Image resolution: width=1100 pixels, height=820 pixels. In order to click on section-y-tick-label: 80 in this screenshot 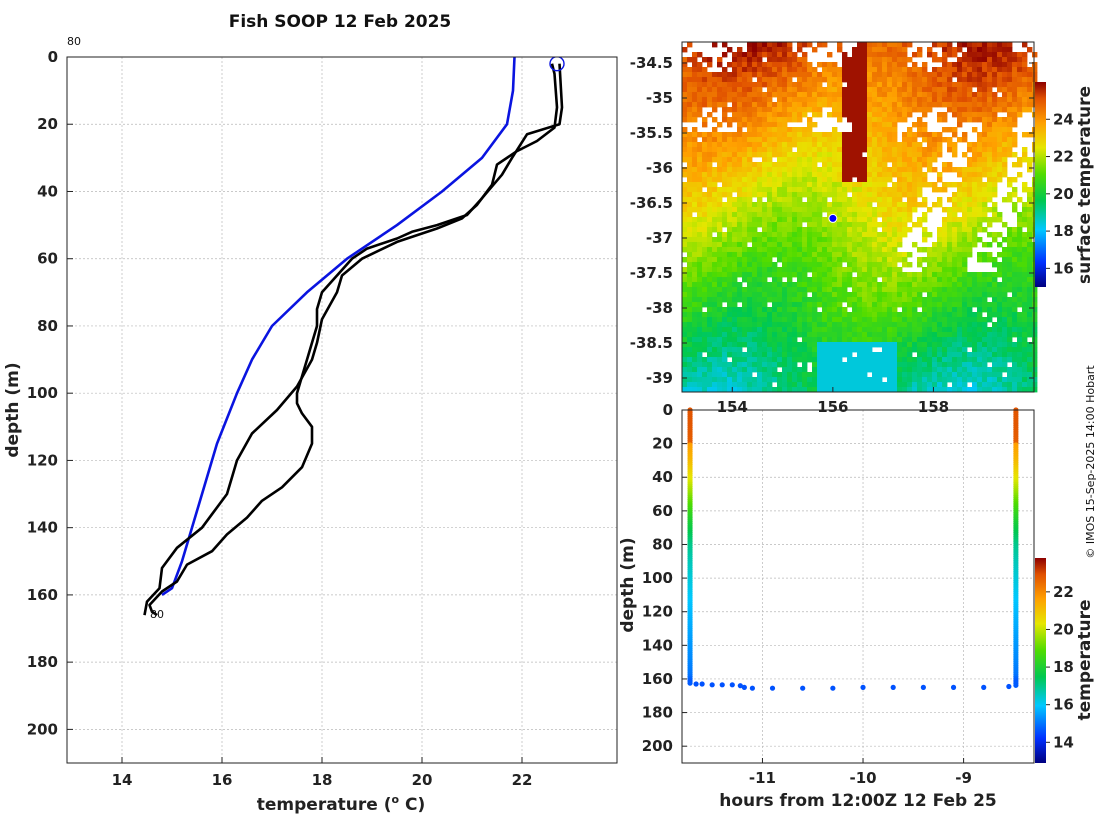, I will do `click(662, 544)`.